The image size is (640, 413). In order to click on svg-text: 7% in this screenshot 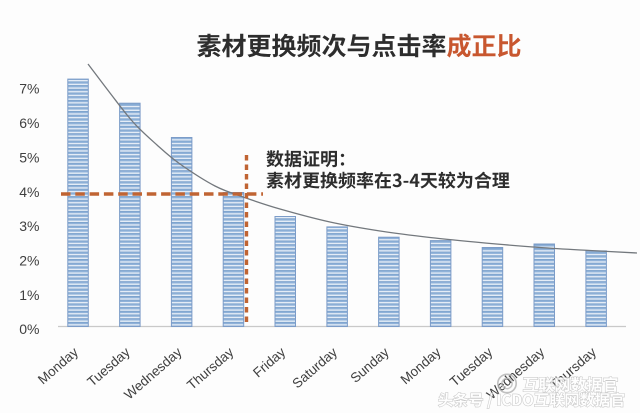, I will do `click(29, 89)`.